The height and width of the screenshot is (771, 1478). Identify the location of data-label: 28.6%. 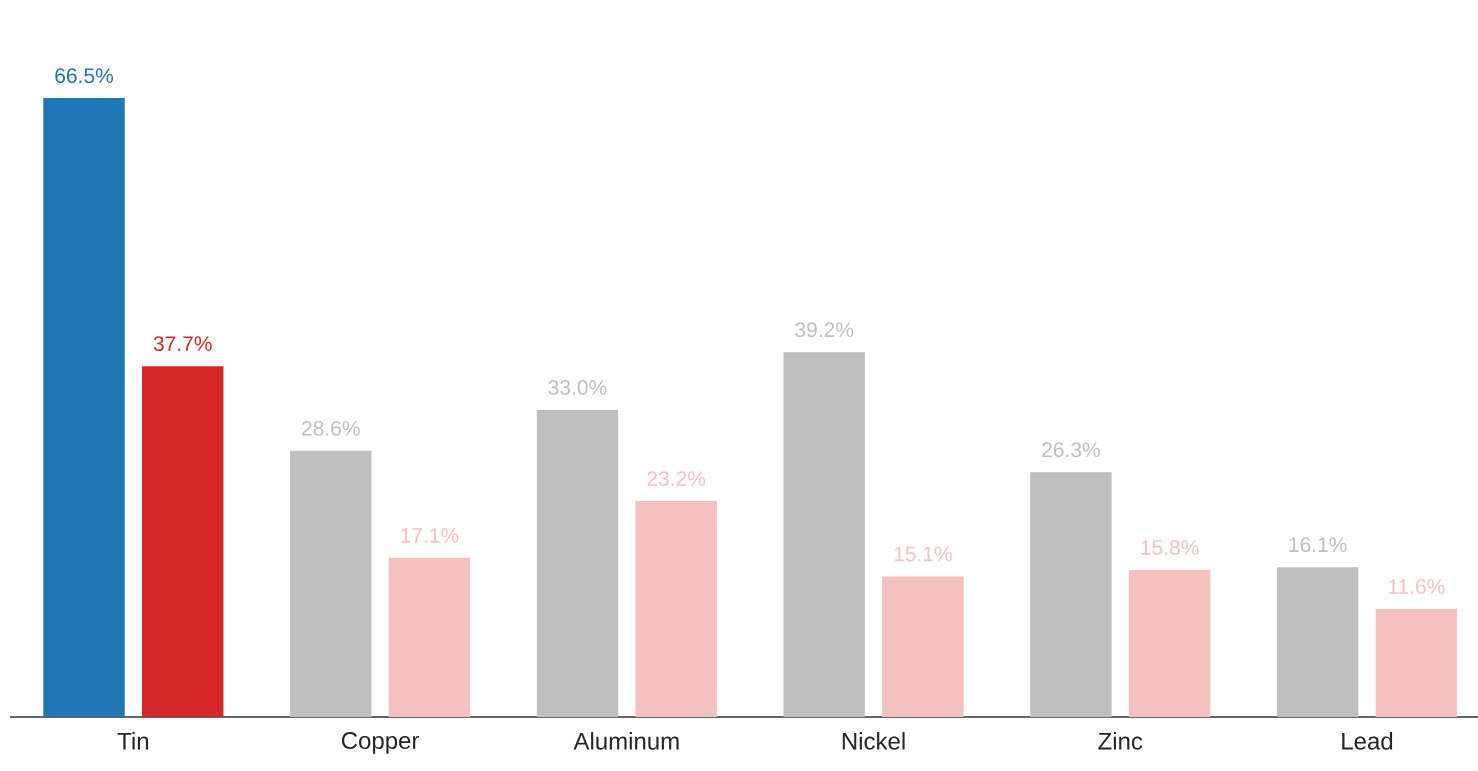
(331, 428).